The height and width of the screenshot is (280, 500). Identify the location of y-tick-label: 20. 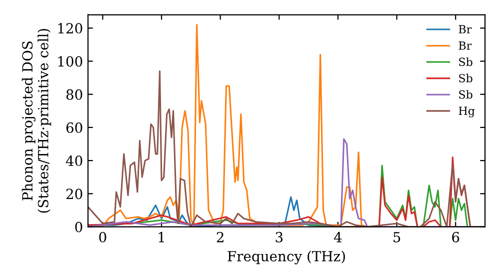
(74, 194).